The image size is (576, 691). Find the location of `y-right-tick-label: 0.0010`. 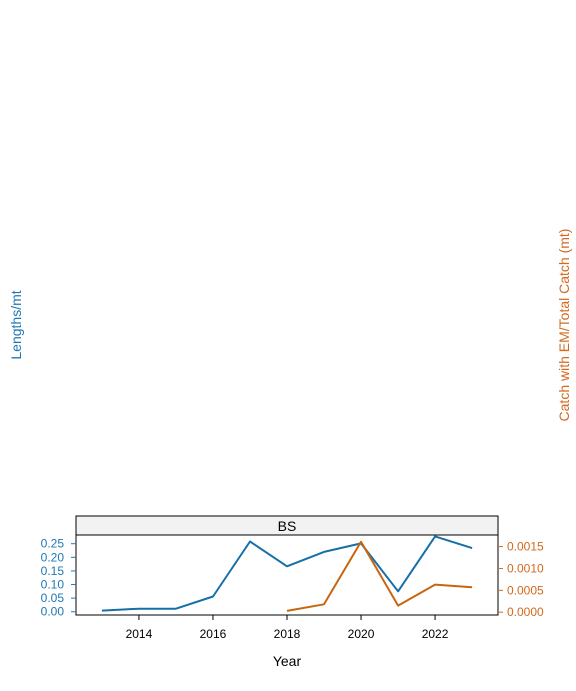

y-right-tick-label: 0.0010 is located at coordinates (525, 568).